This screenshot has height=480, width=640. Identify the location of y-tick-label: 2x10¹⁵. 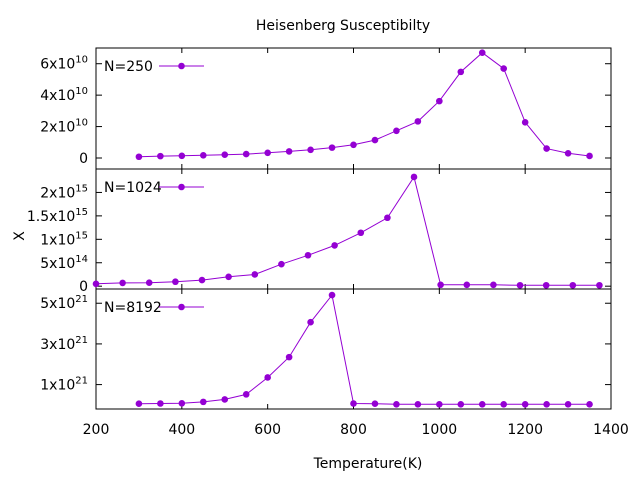
(64, 192).